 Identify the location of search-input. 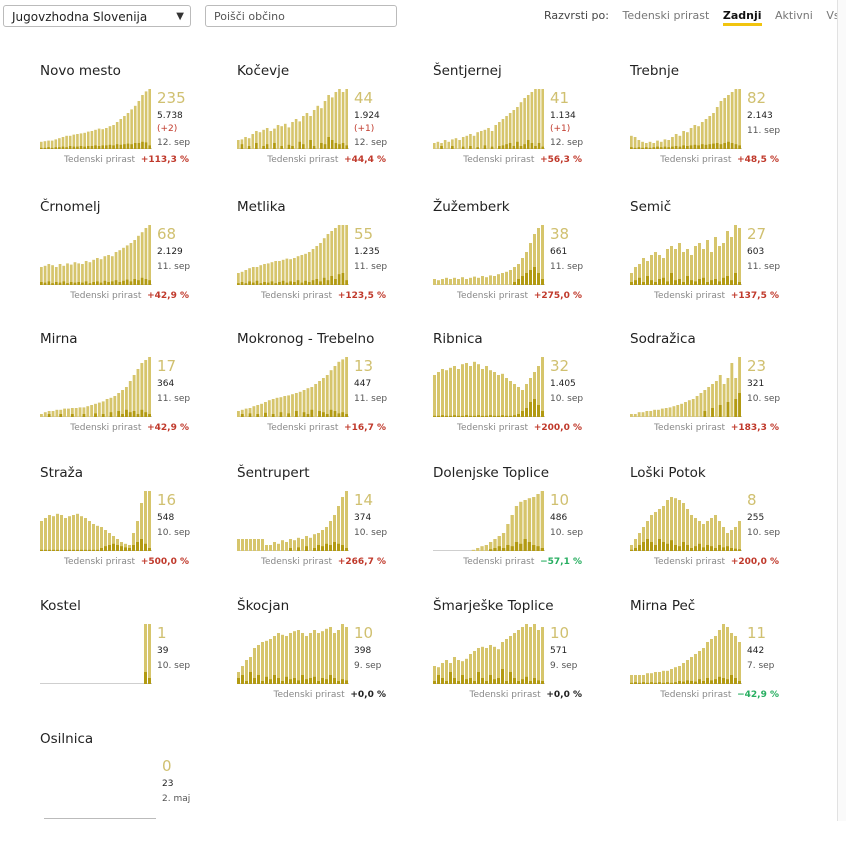
(301, 16).